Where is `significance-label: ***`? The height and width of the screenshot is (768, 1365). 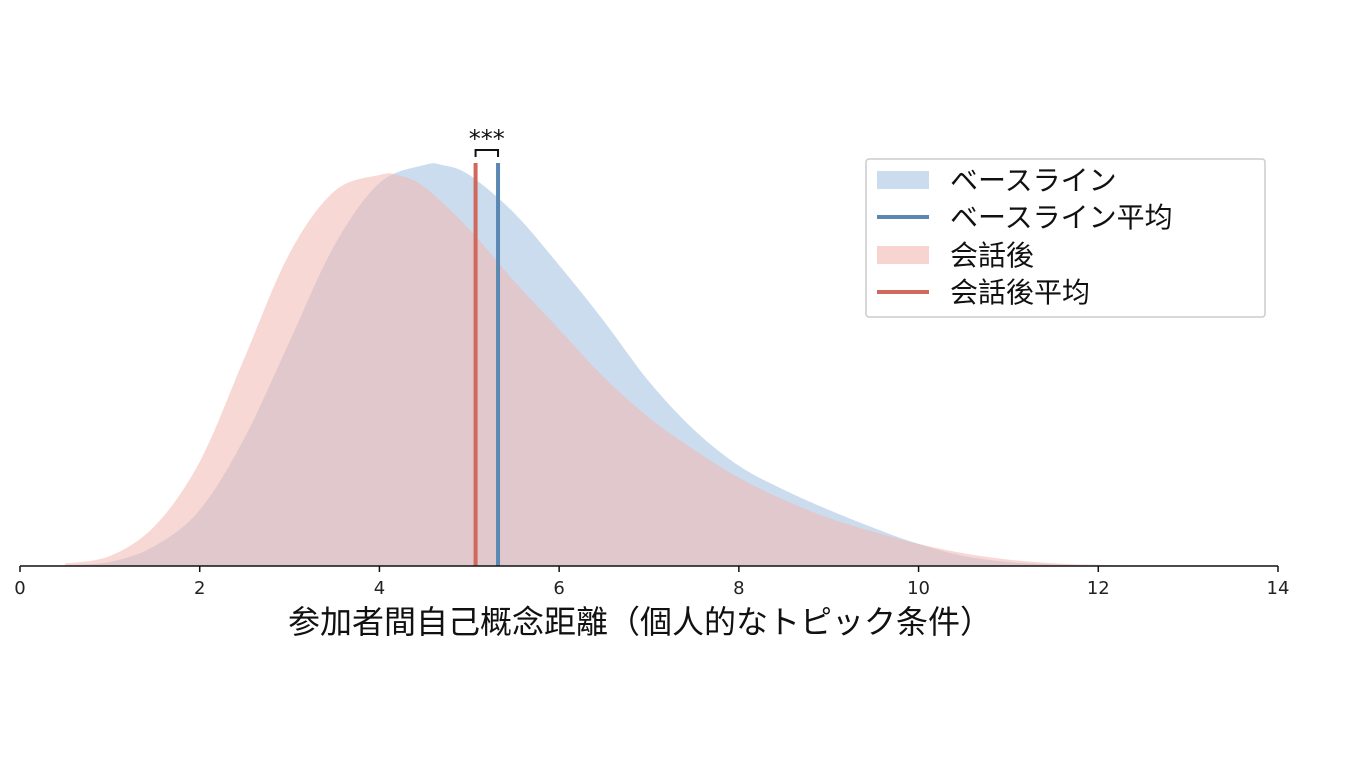
significance-label: *** is located at coordinates (487, 139).